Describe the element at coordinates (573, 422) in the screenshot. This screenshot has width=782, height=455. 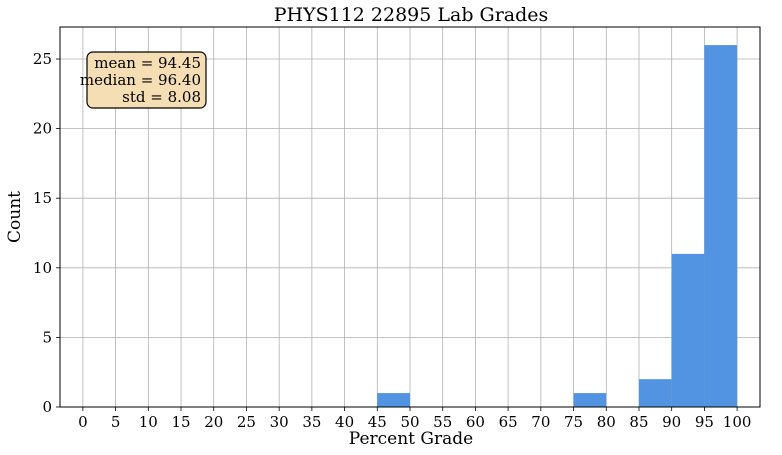
I see `x-tick-label: 75` at that location.